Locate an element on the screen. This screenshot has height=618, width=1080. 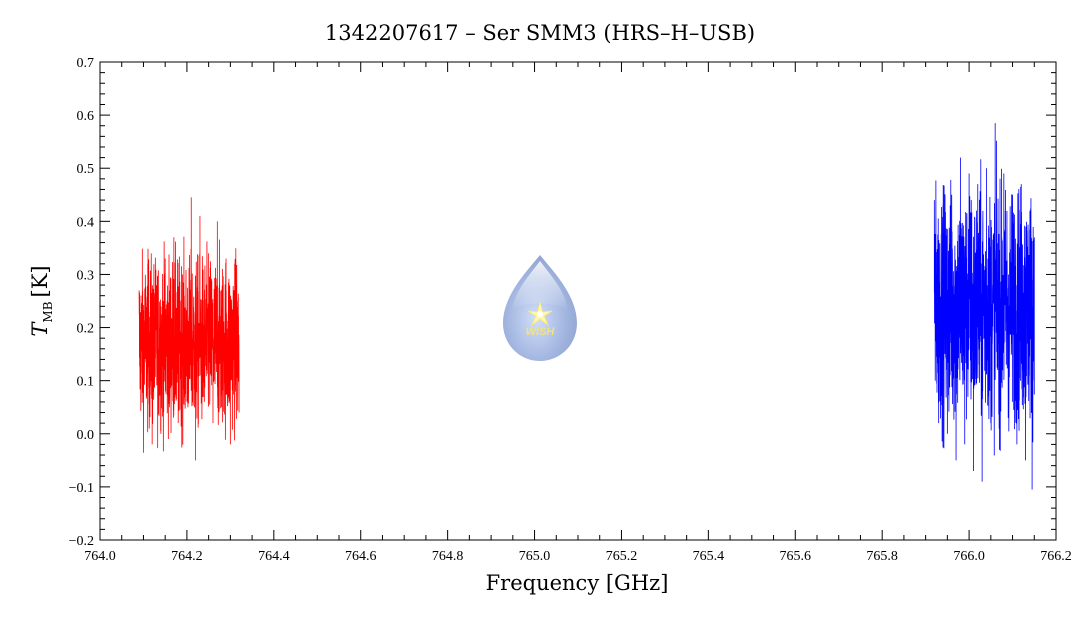
x-tick-label: 765.0 is located at coordinates (535, 556).